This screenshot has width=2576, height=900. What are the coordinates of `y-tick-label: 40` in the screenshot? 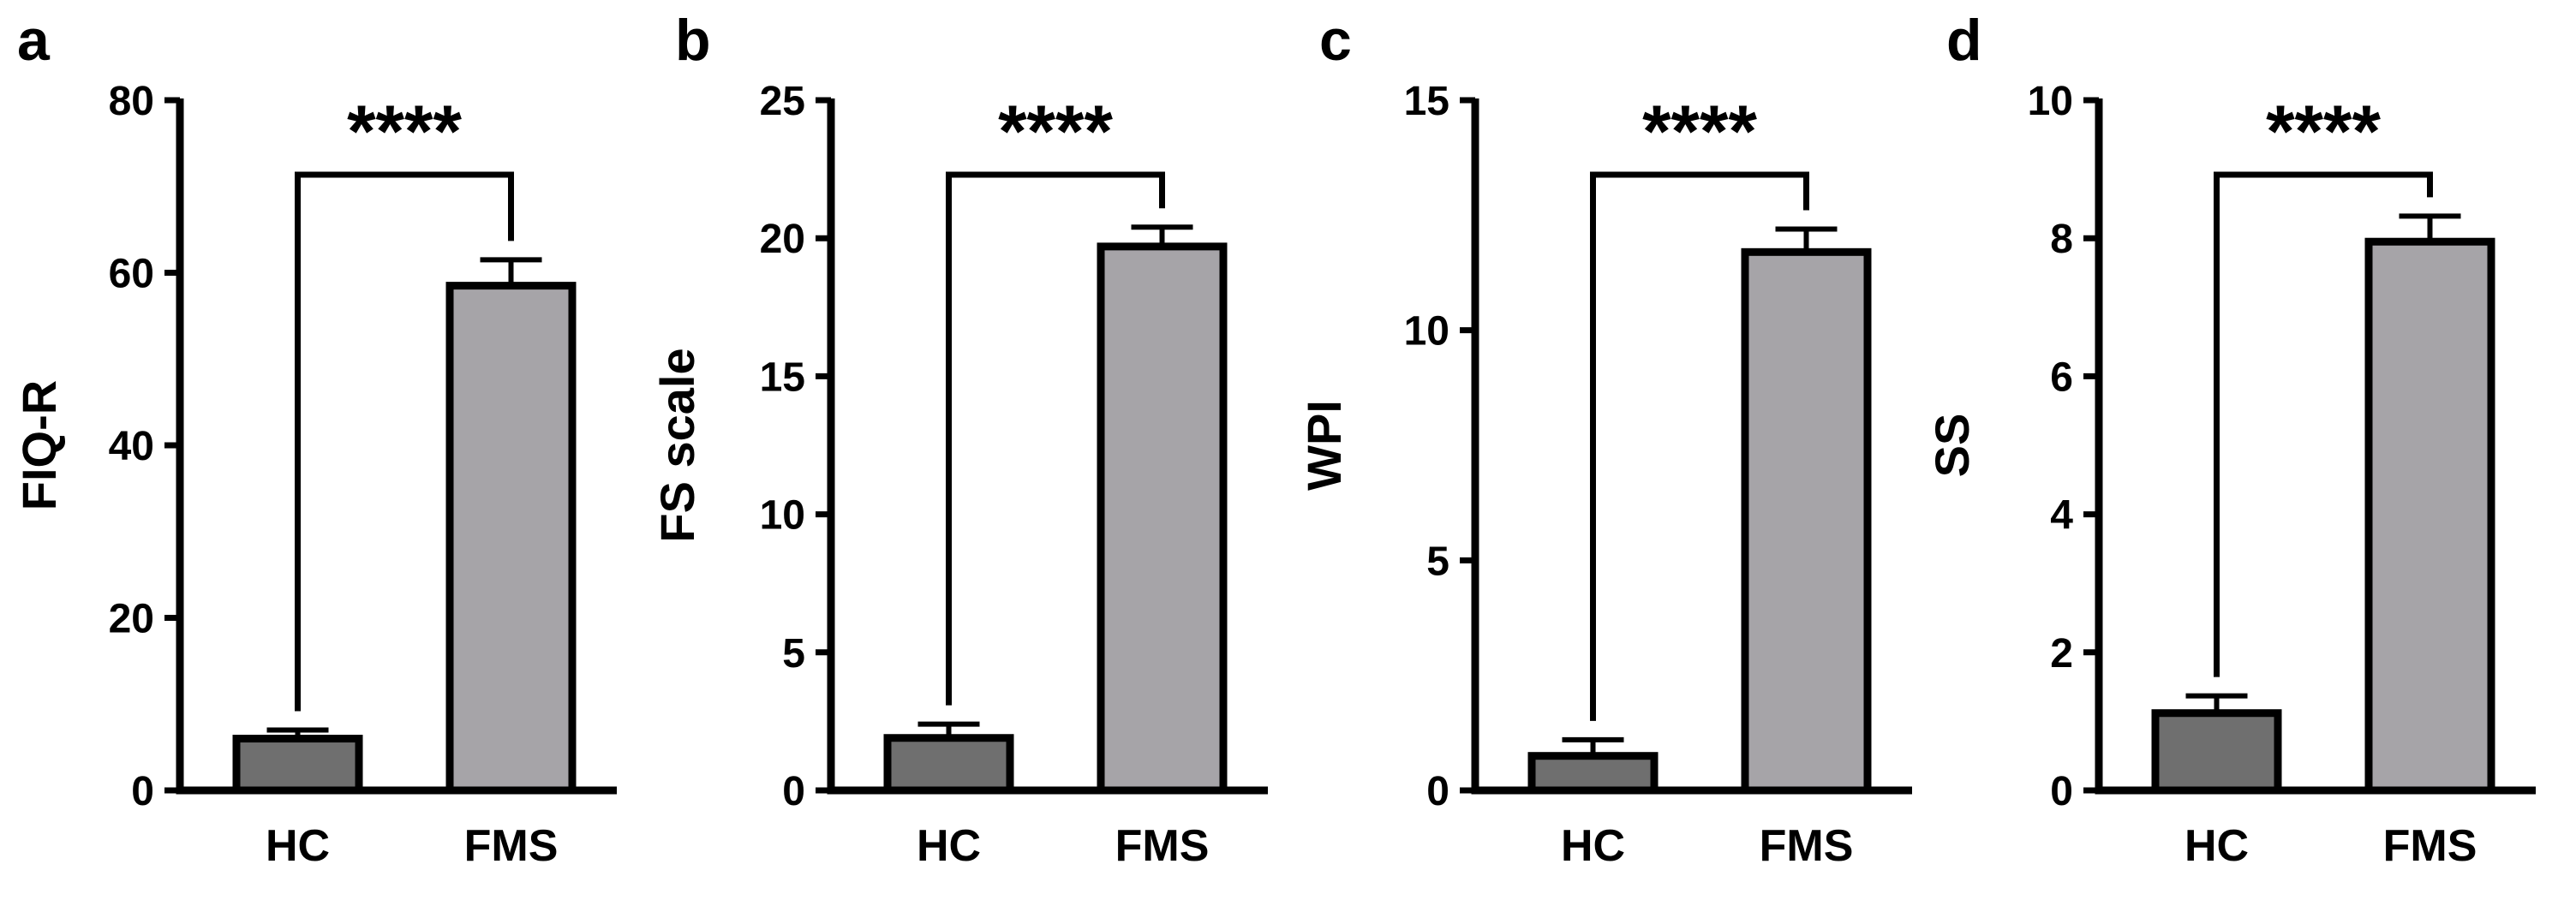 It's located at (132, 447).